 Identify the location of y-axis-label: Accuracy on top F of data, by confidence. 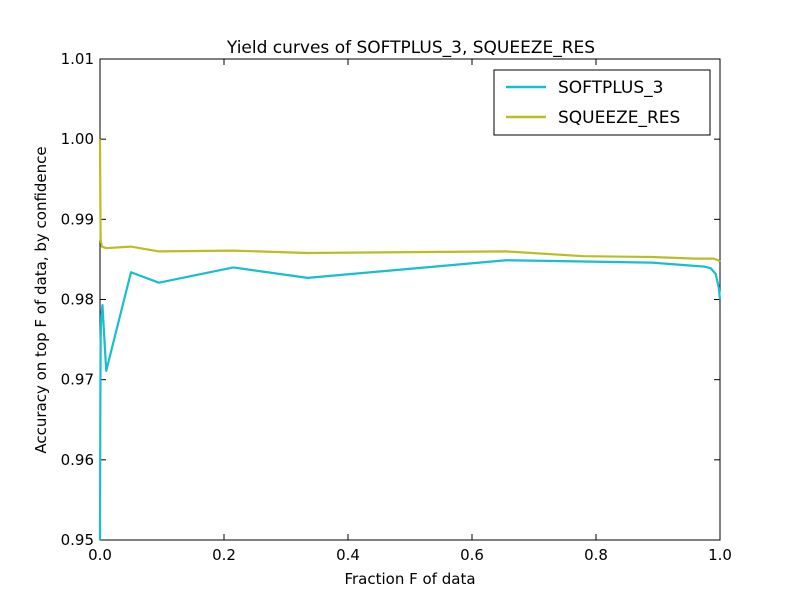
(41, 299).